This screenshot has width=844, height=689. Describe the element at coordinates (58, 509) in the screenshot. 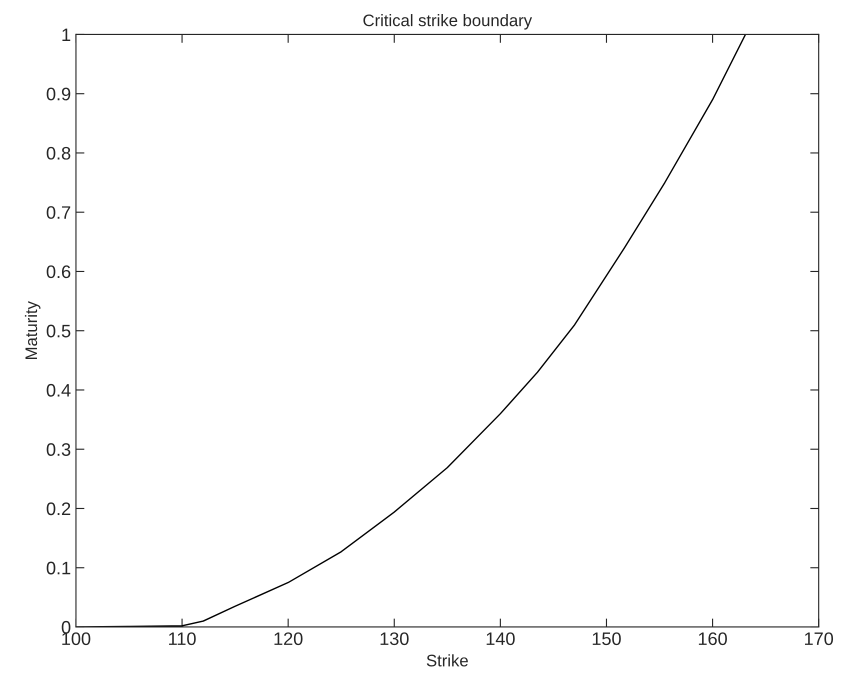

I see `y-tick-label: 0.2` at that location.